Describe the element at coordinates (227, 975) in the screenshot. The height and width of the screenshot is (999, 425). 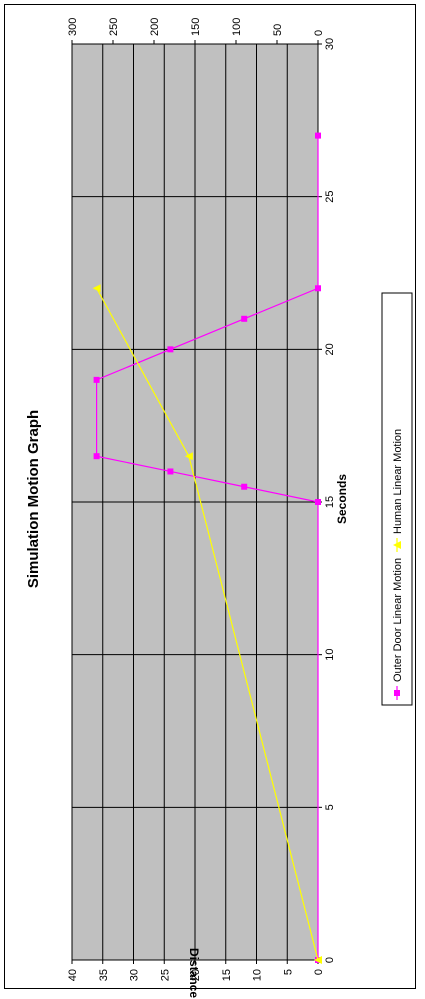
I see `y-tick-label: 15` at that location.